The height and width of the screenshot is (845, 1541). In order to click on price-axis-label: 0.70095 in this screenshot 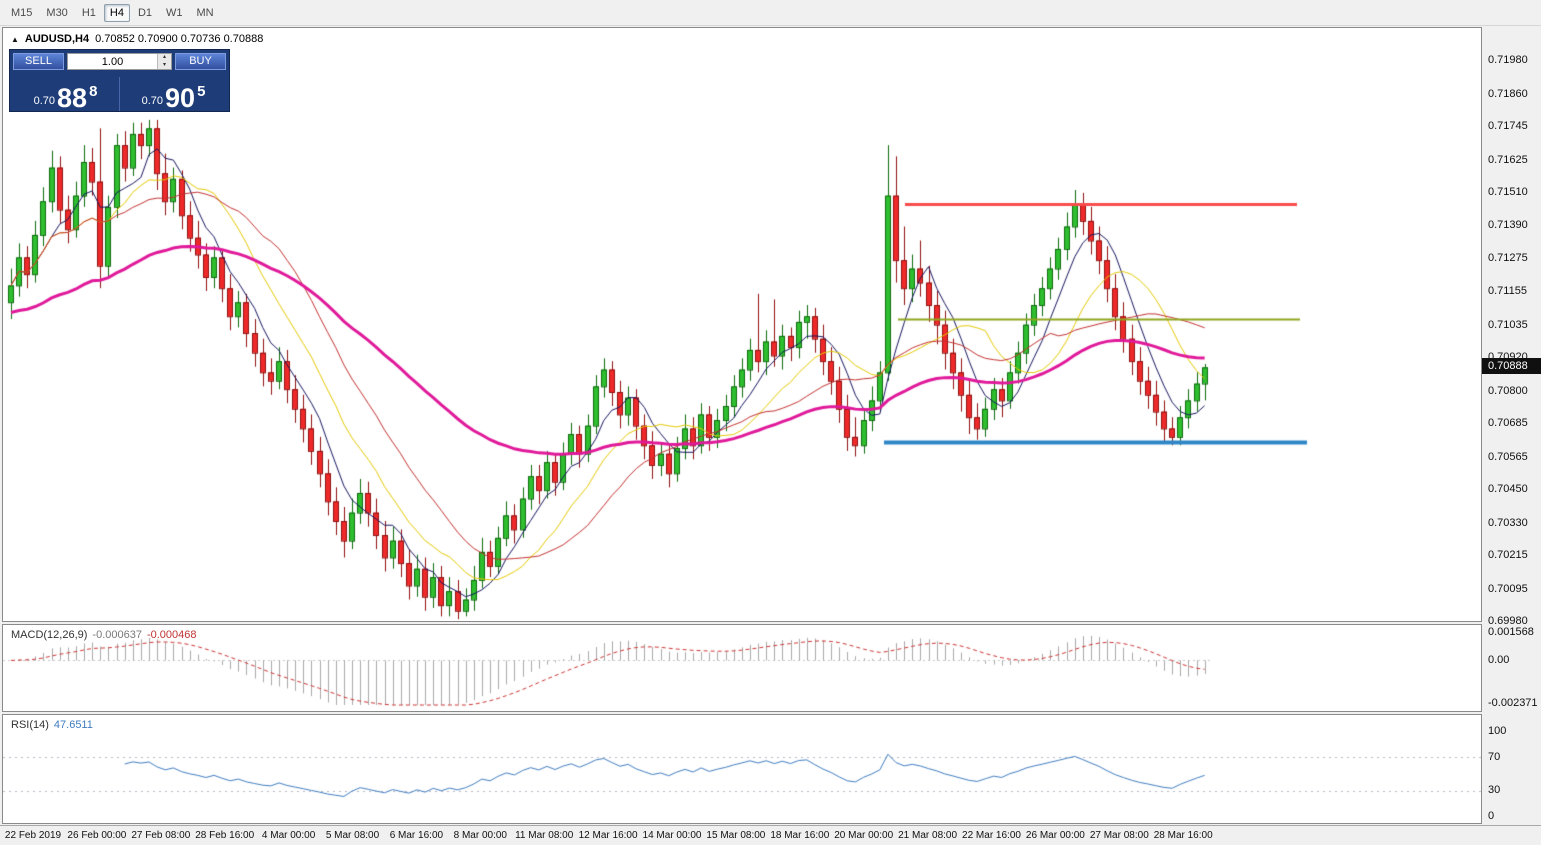, I will do `click(1508, 588)`.